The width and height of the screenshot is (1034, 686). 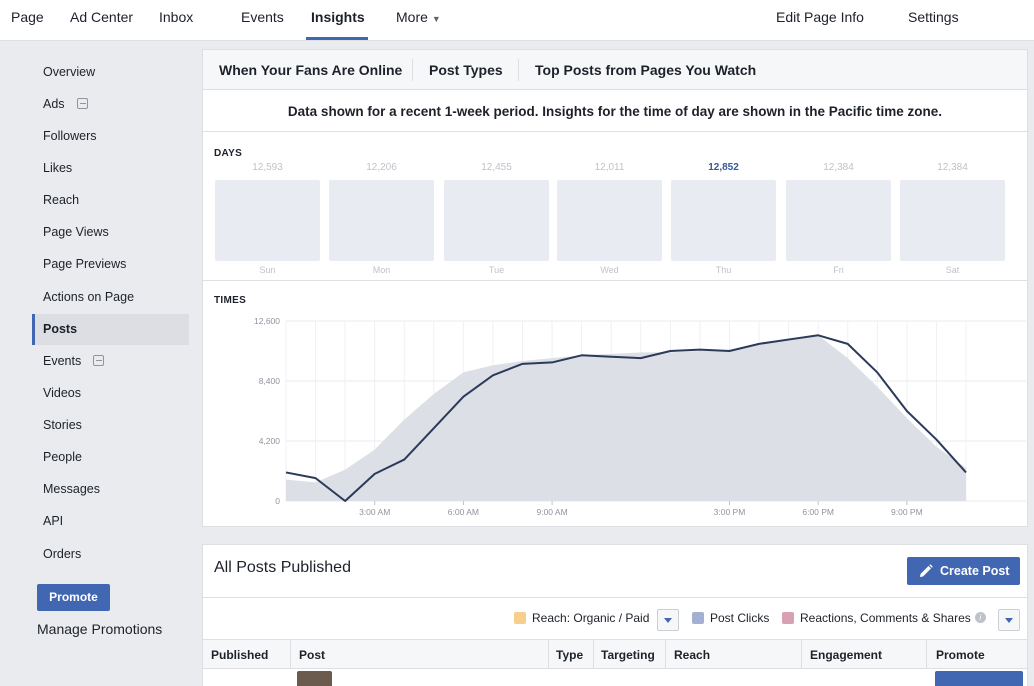 What do you see at coordinates (53, 521) in the screenshot?
I see `sidebar-item-label: API` at bounding box center [53, 521].